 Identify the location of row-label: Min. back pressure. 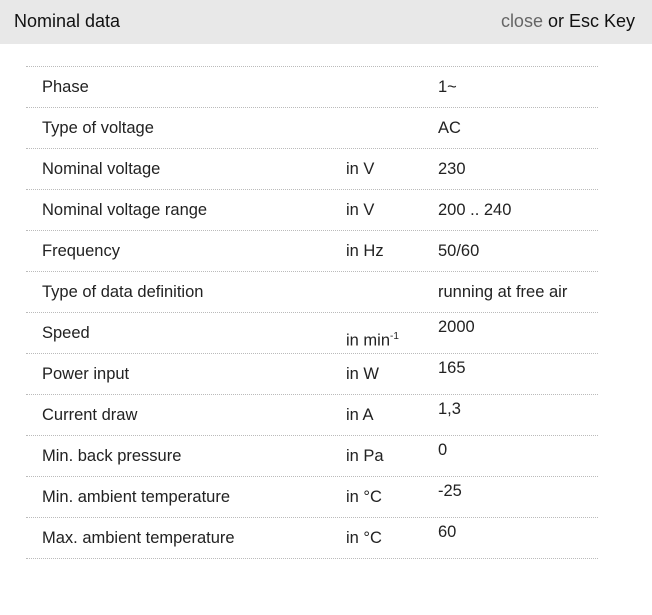
(112, 456).